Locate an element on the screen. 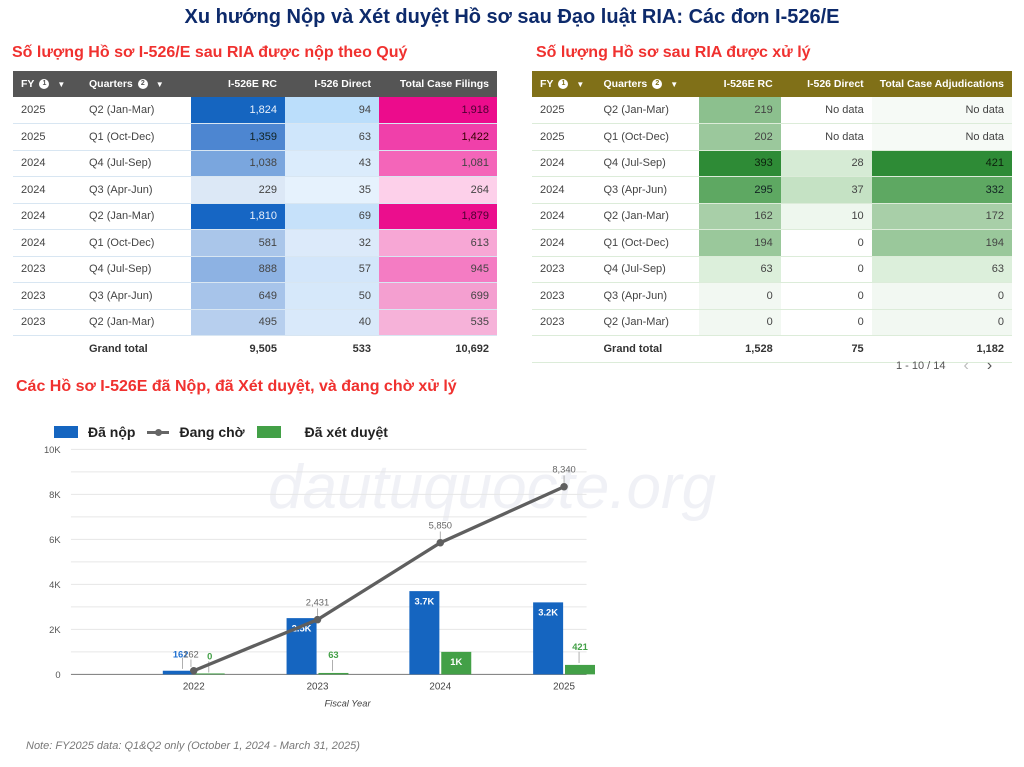 The image size is (1024, 767). y-tick-label: 4K is located at coordinates (55, 585).